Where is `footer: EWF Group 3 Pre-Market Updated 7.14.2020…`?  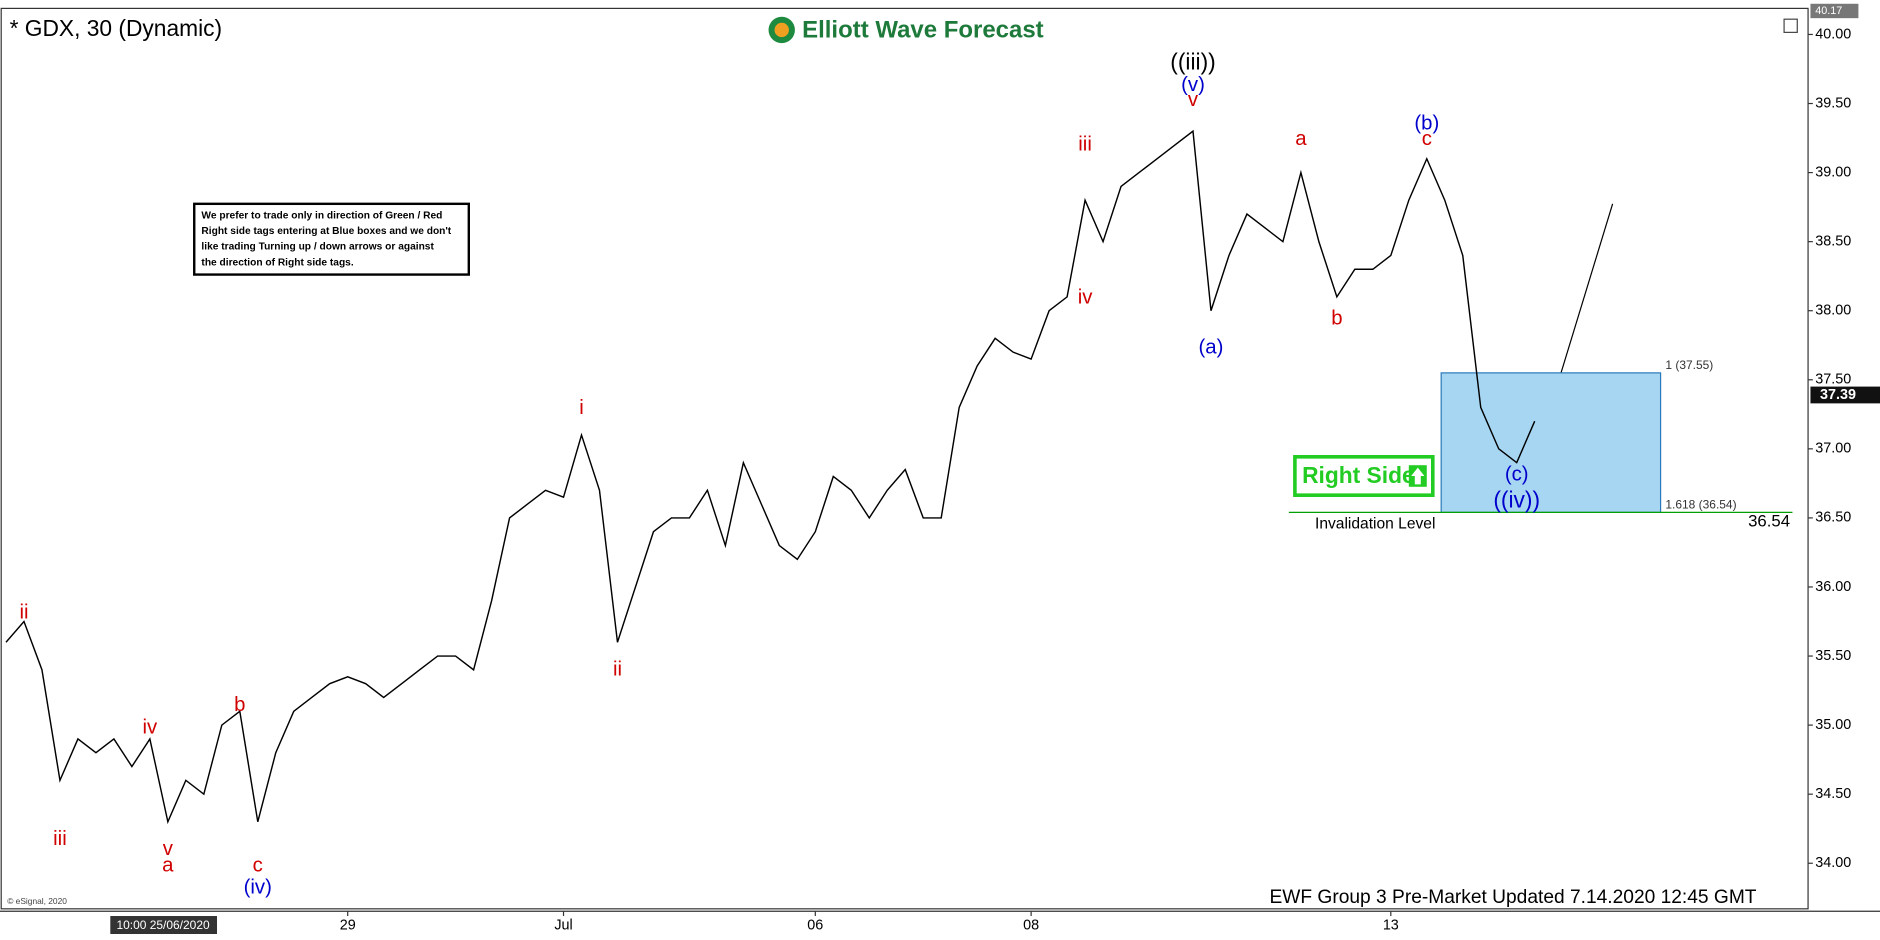 footer: EWF Group 3 Pre-Market Updated 7.14.2020… is located at coordinates (1513, 897).